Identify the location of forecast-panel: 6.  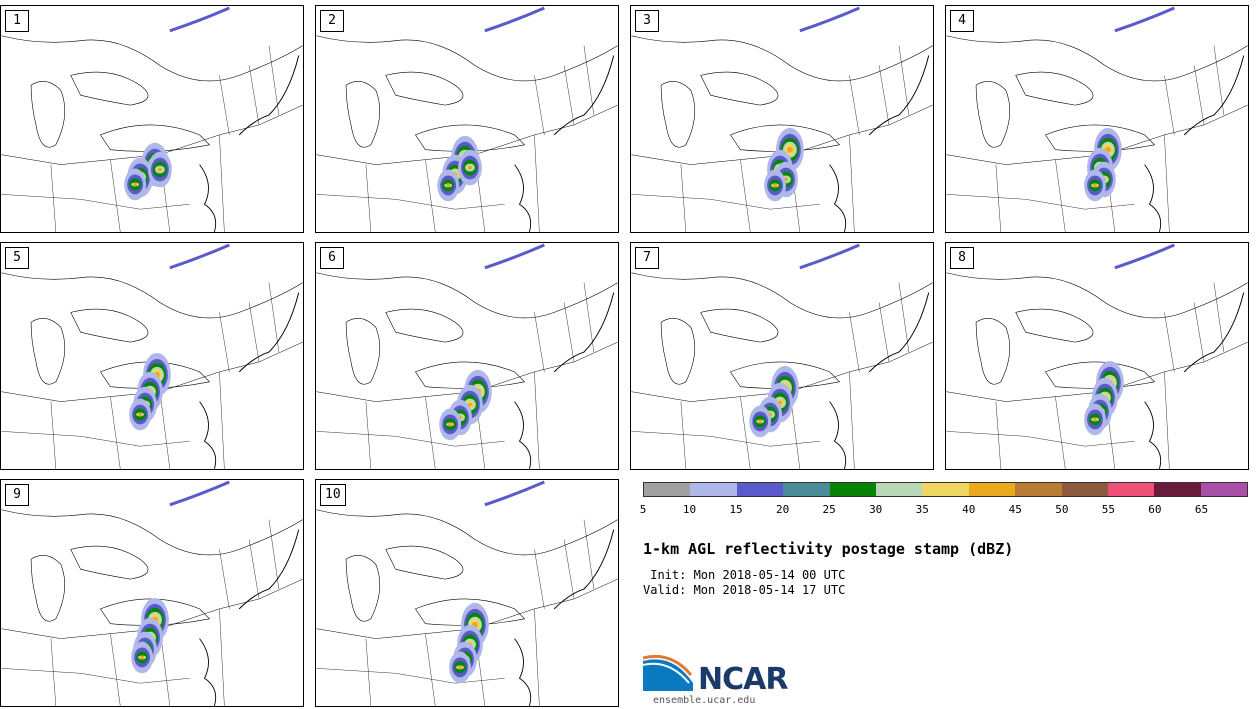
(467, 356).